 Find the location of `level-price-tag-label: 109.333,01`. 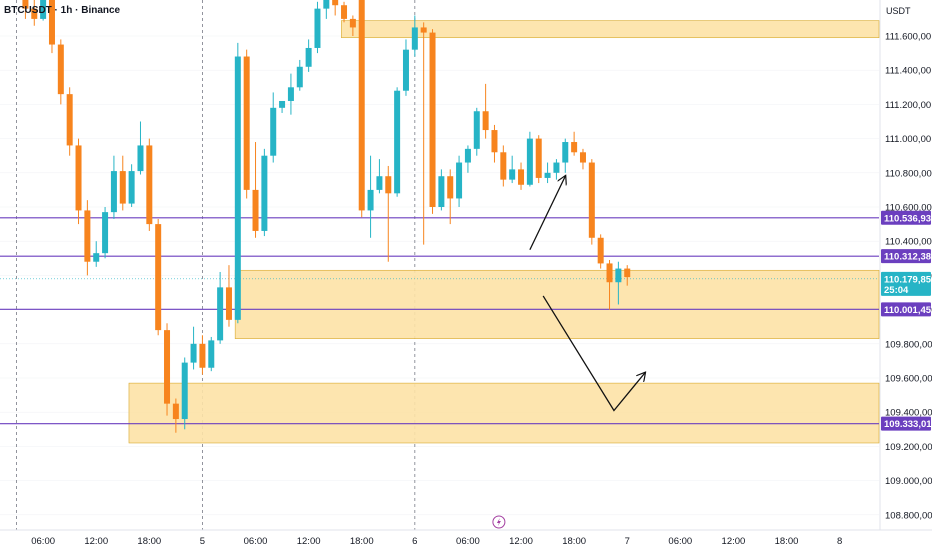

level-price-tag-label: 109.333,01 is located at coordinates (908, 424).